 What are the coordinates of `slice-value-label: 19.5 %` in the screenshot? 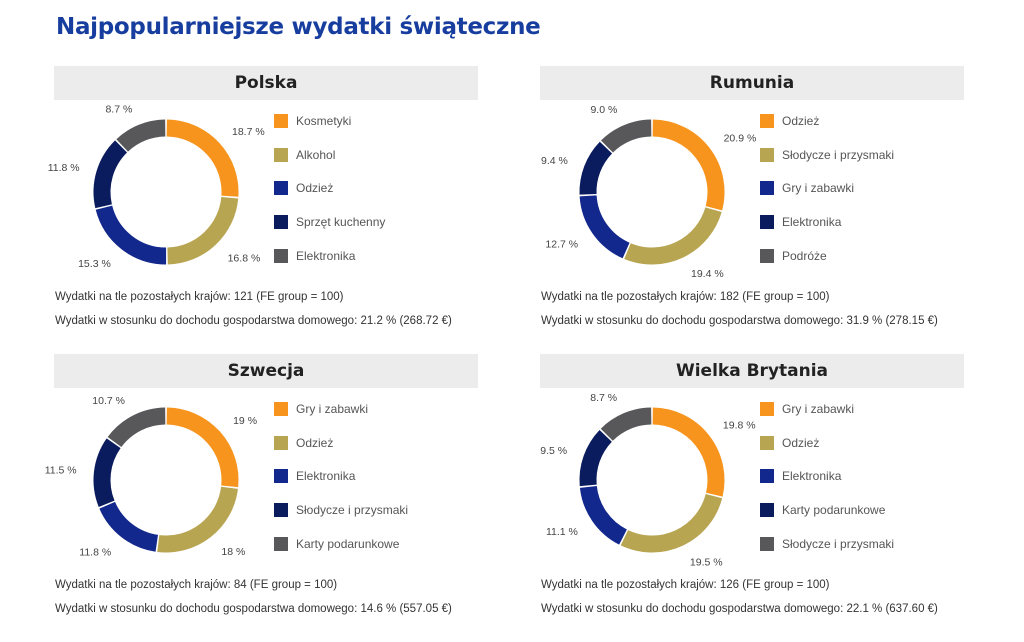 It's located at (706, 563).